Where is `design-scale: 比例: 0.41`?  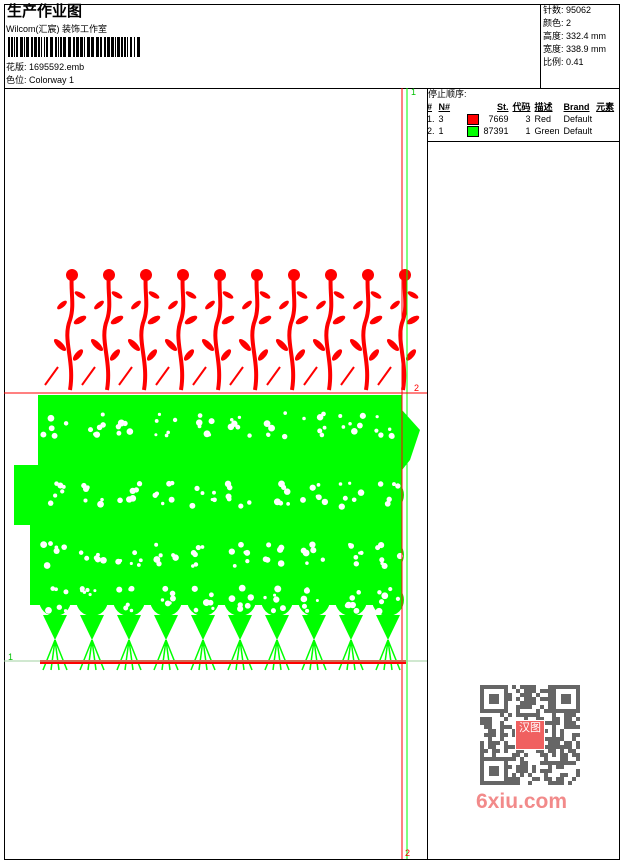 design-scale: 比例: 0.41 is located at coordinates (563, 62).